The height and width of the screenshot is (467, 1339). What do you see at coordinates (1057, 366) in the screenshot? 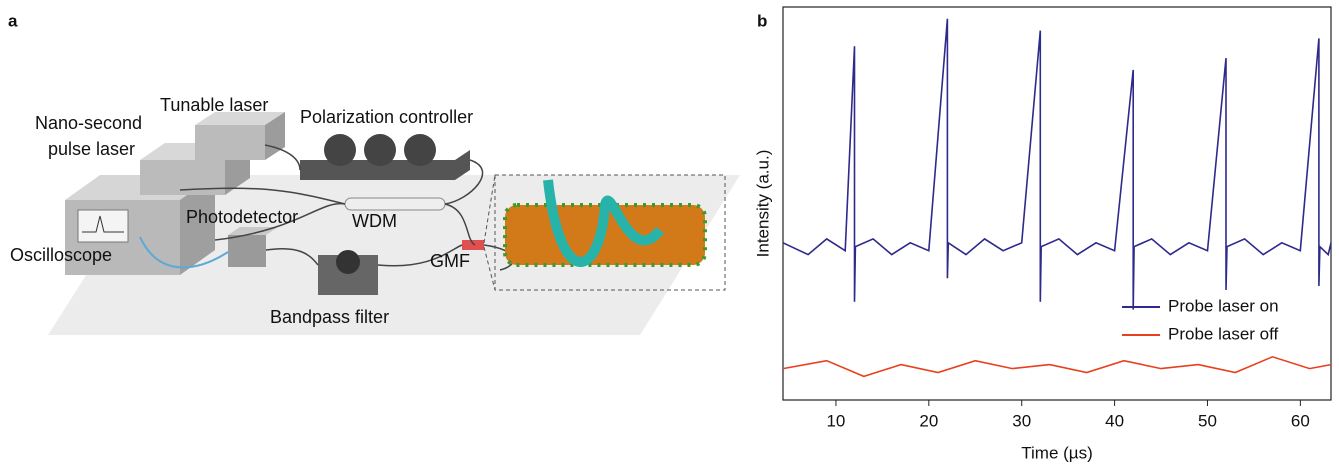
I see `series-line` at bounding box center [1057, 366].